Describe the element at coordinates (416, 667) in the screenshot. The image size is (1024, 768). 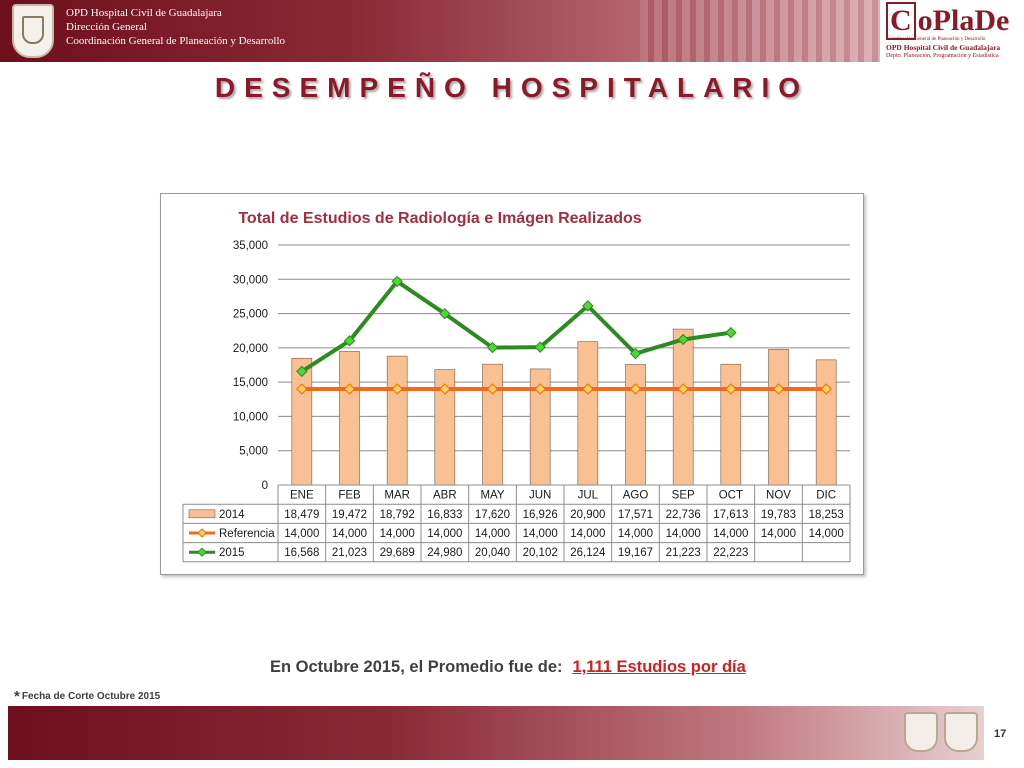
I see `summary-text: En Octubre 2015, el Promedio fue de:` at that location.